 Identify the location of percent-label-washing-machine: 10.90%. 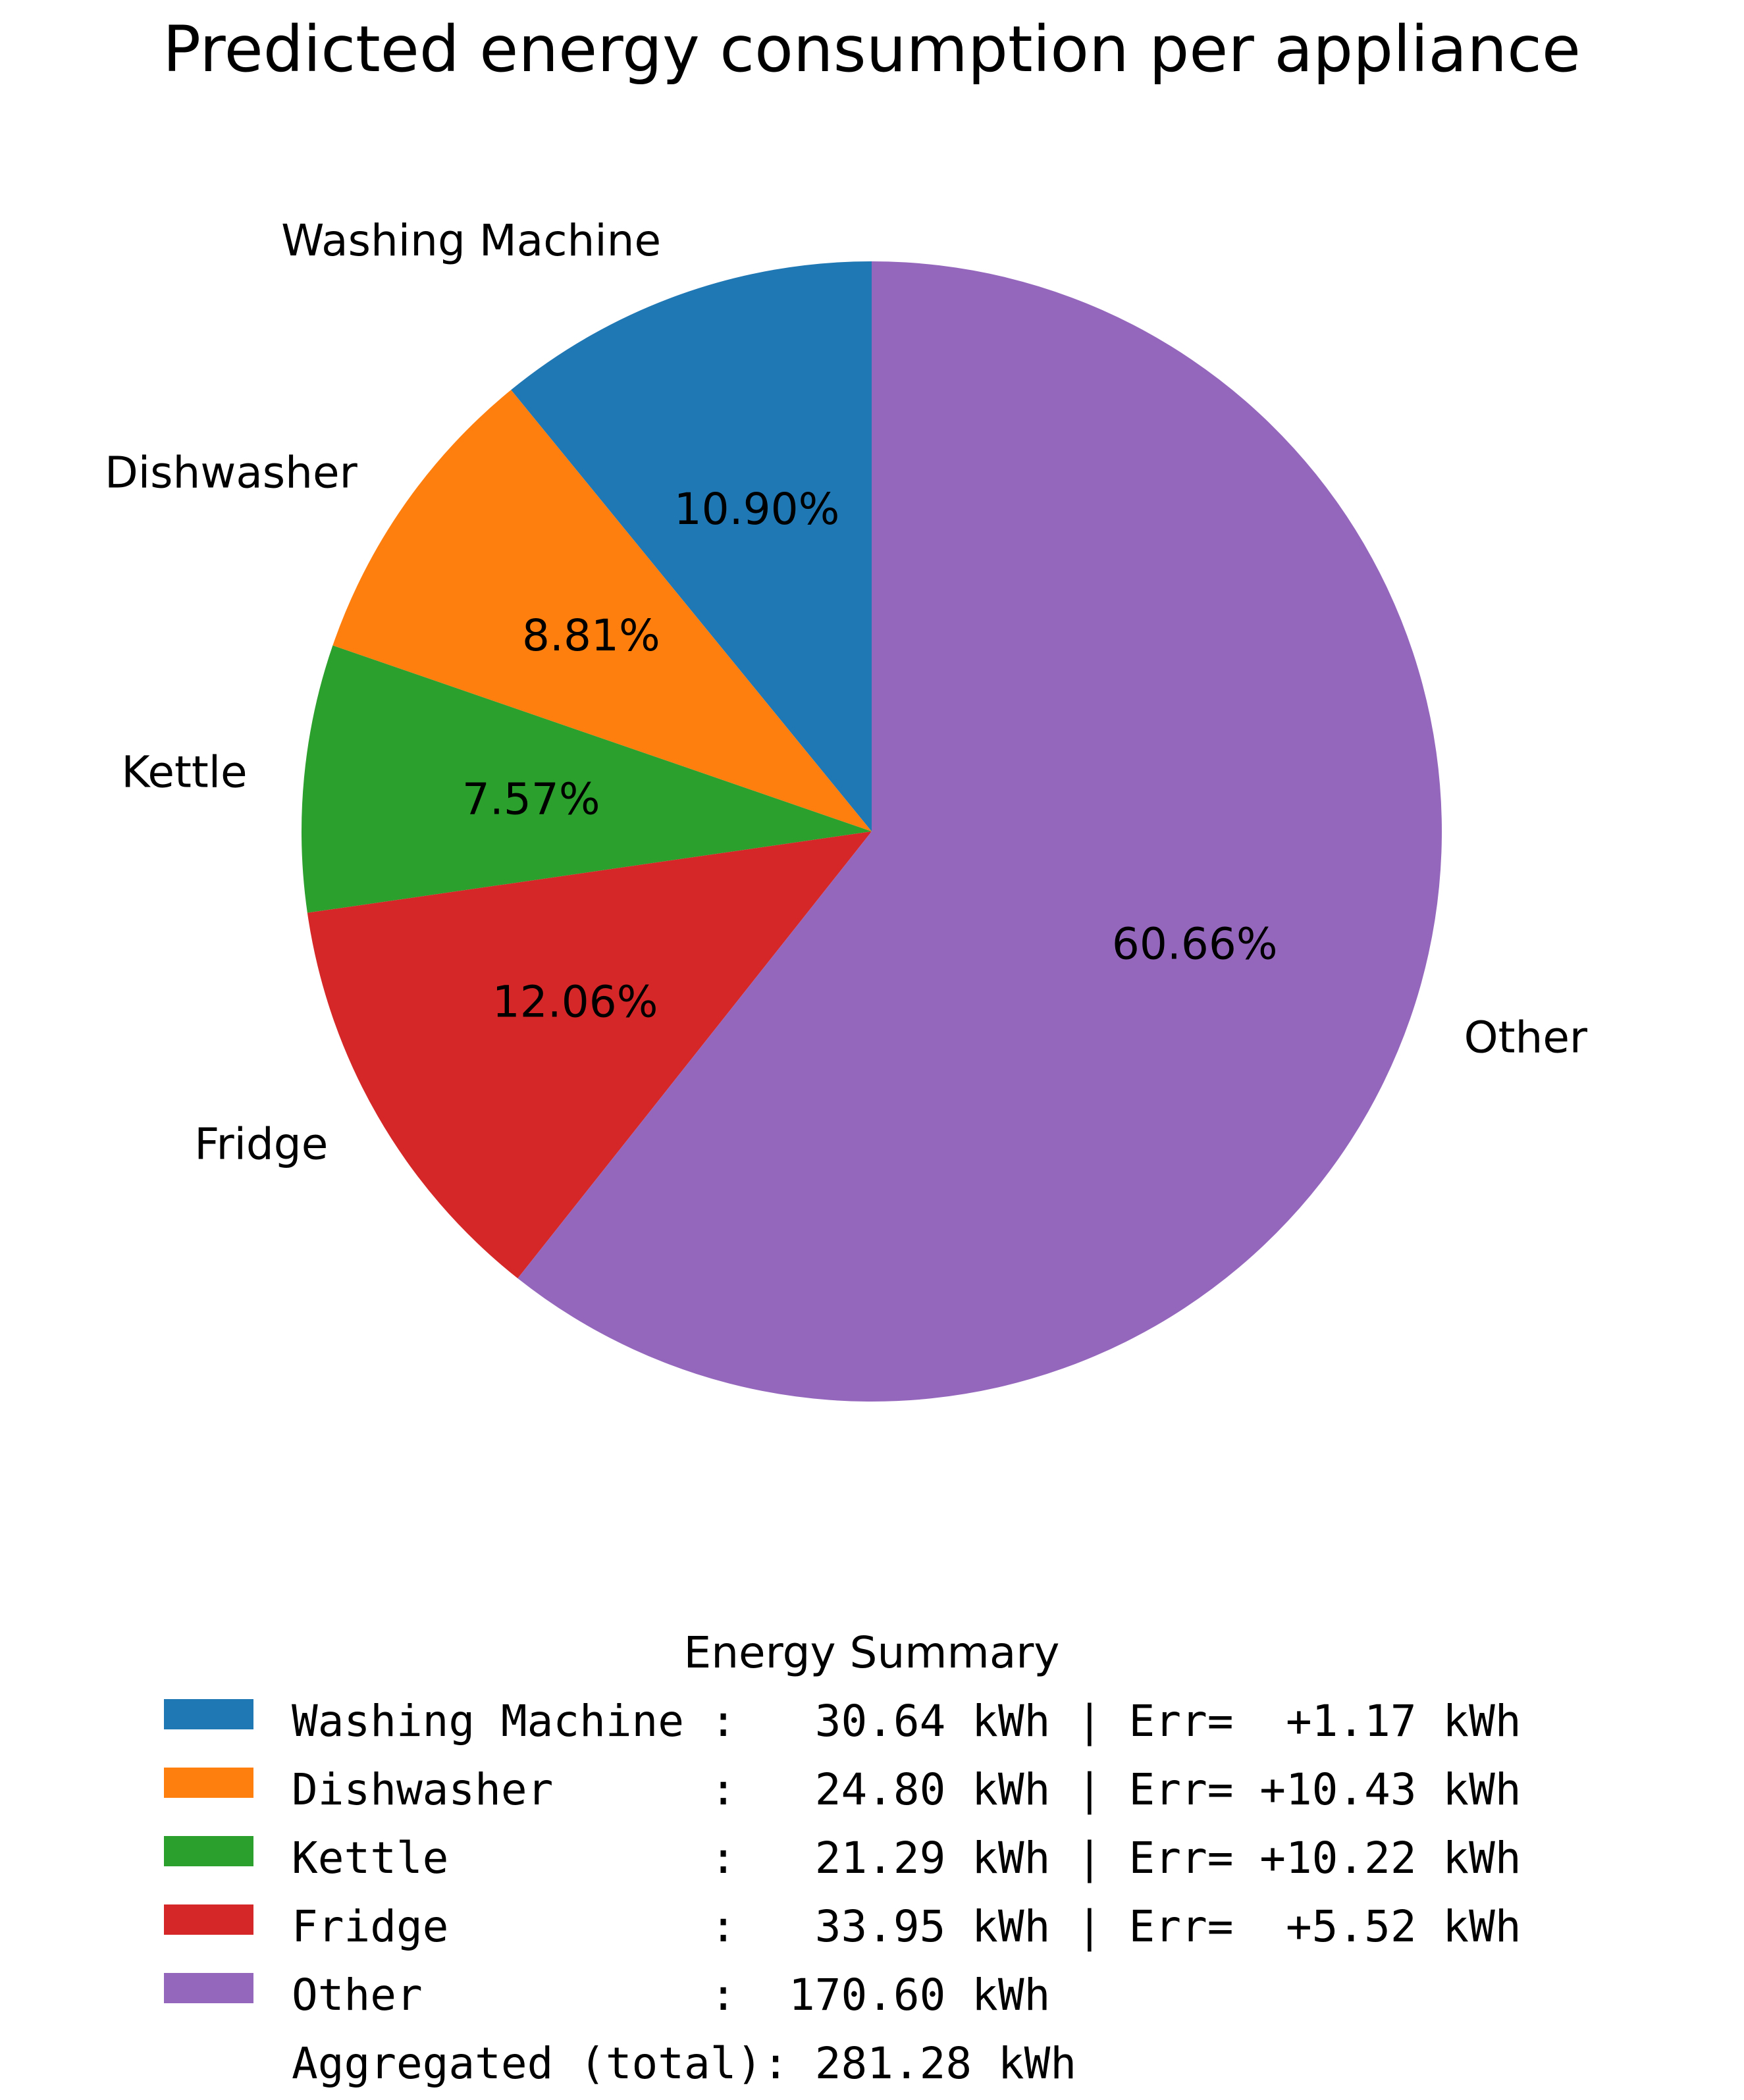
(757, 509).